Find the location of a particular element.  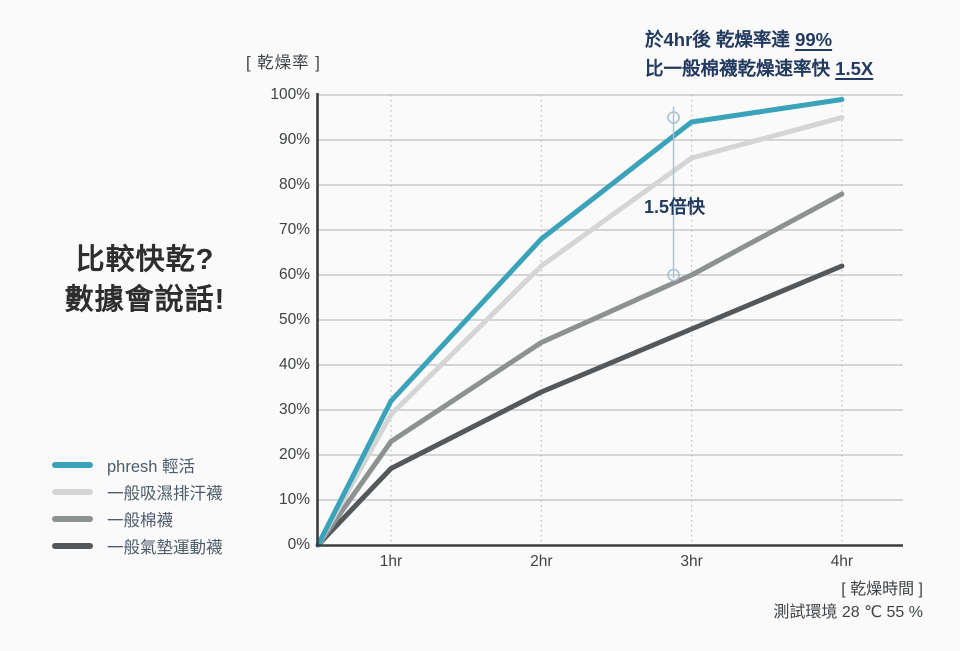

footnote: [ 乾燥時間 ] 測試環境 28 ℃ 55 % is located at coordinates (848, 601).